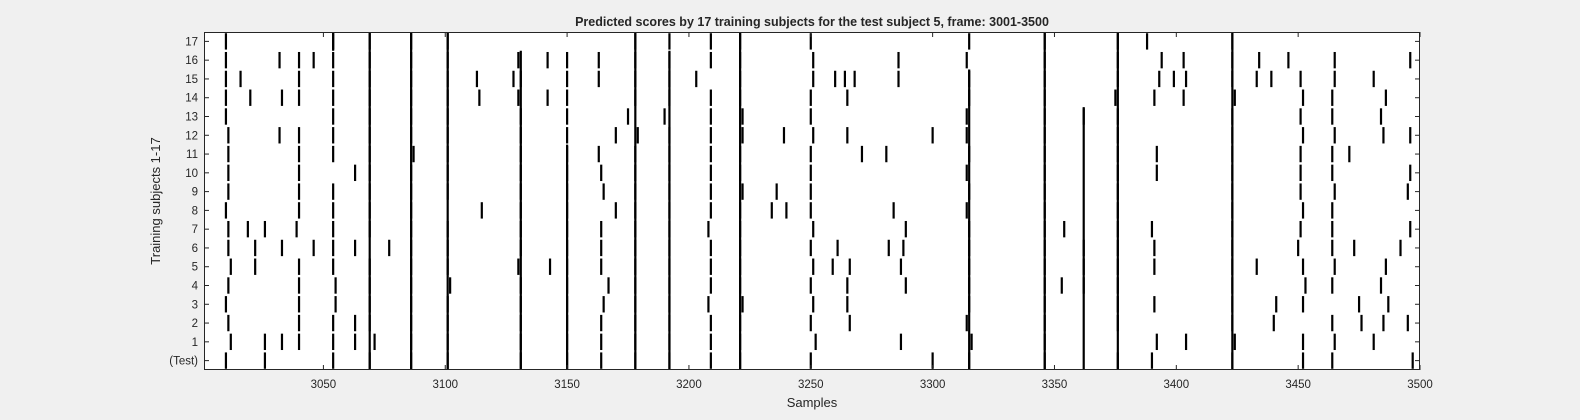 This screenshot has height=420, width=1580. Describe the element at coordinates (195, 268) in the screenshot. I see `y-tick-label: 5` at that location.